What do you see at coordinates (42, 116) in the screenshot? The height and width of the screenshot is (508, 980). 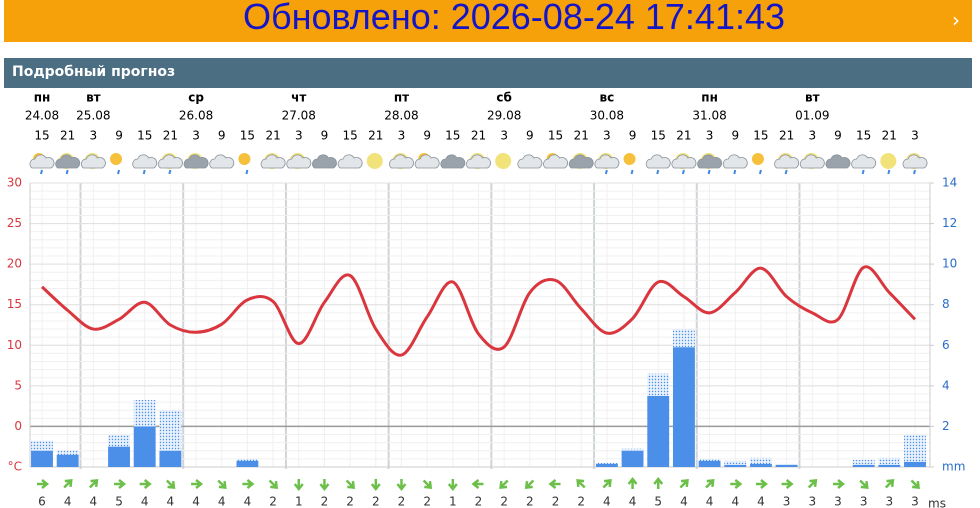 I see `day-date: 24.08` at bounding box center [42, 116].